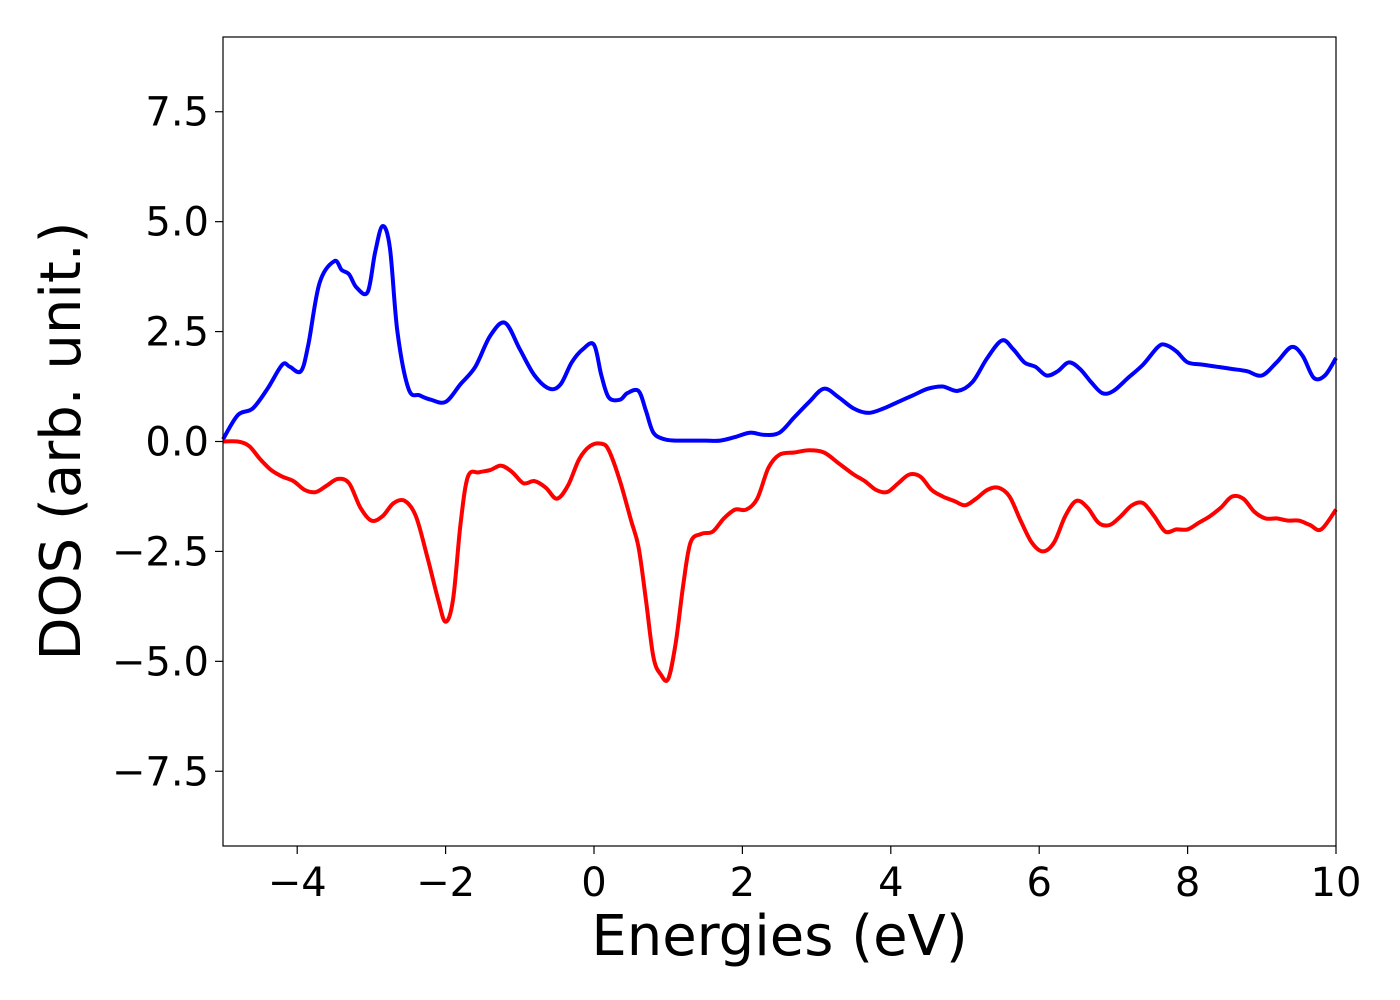  I want to click on x-tick-label: 6, so click(1038, 883).